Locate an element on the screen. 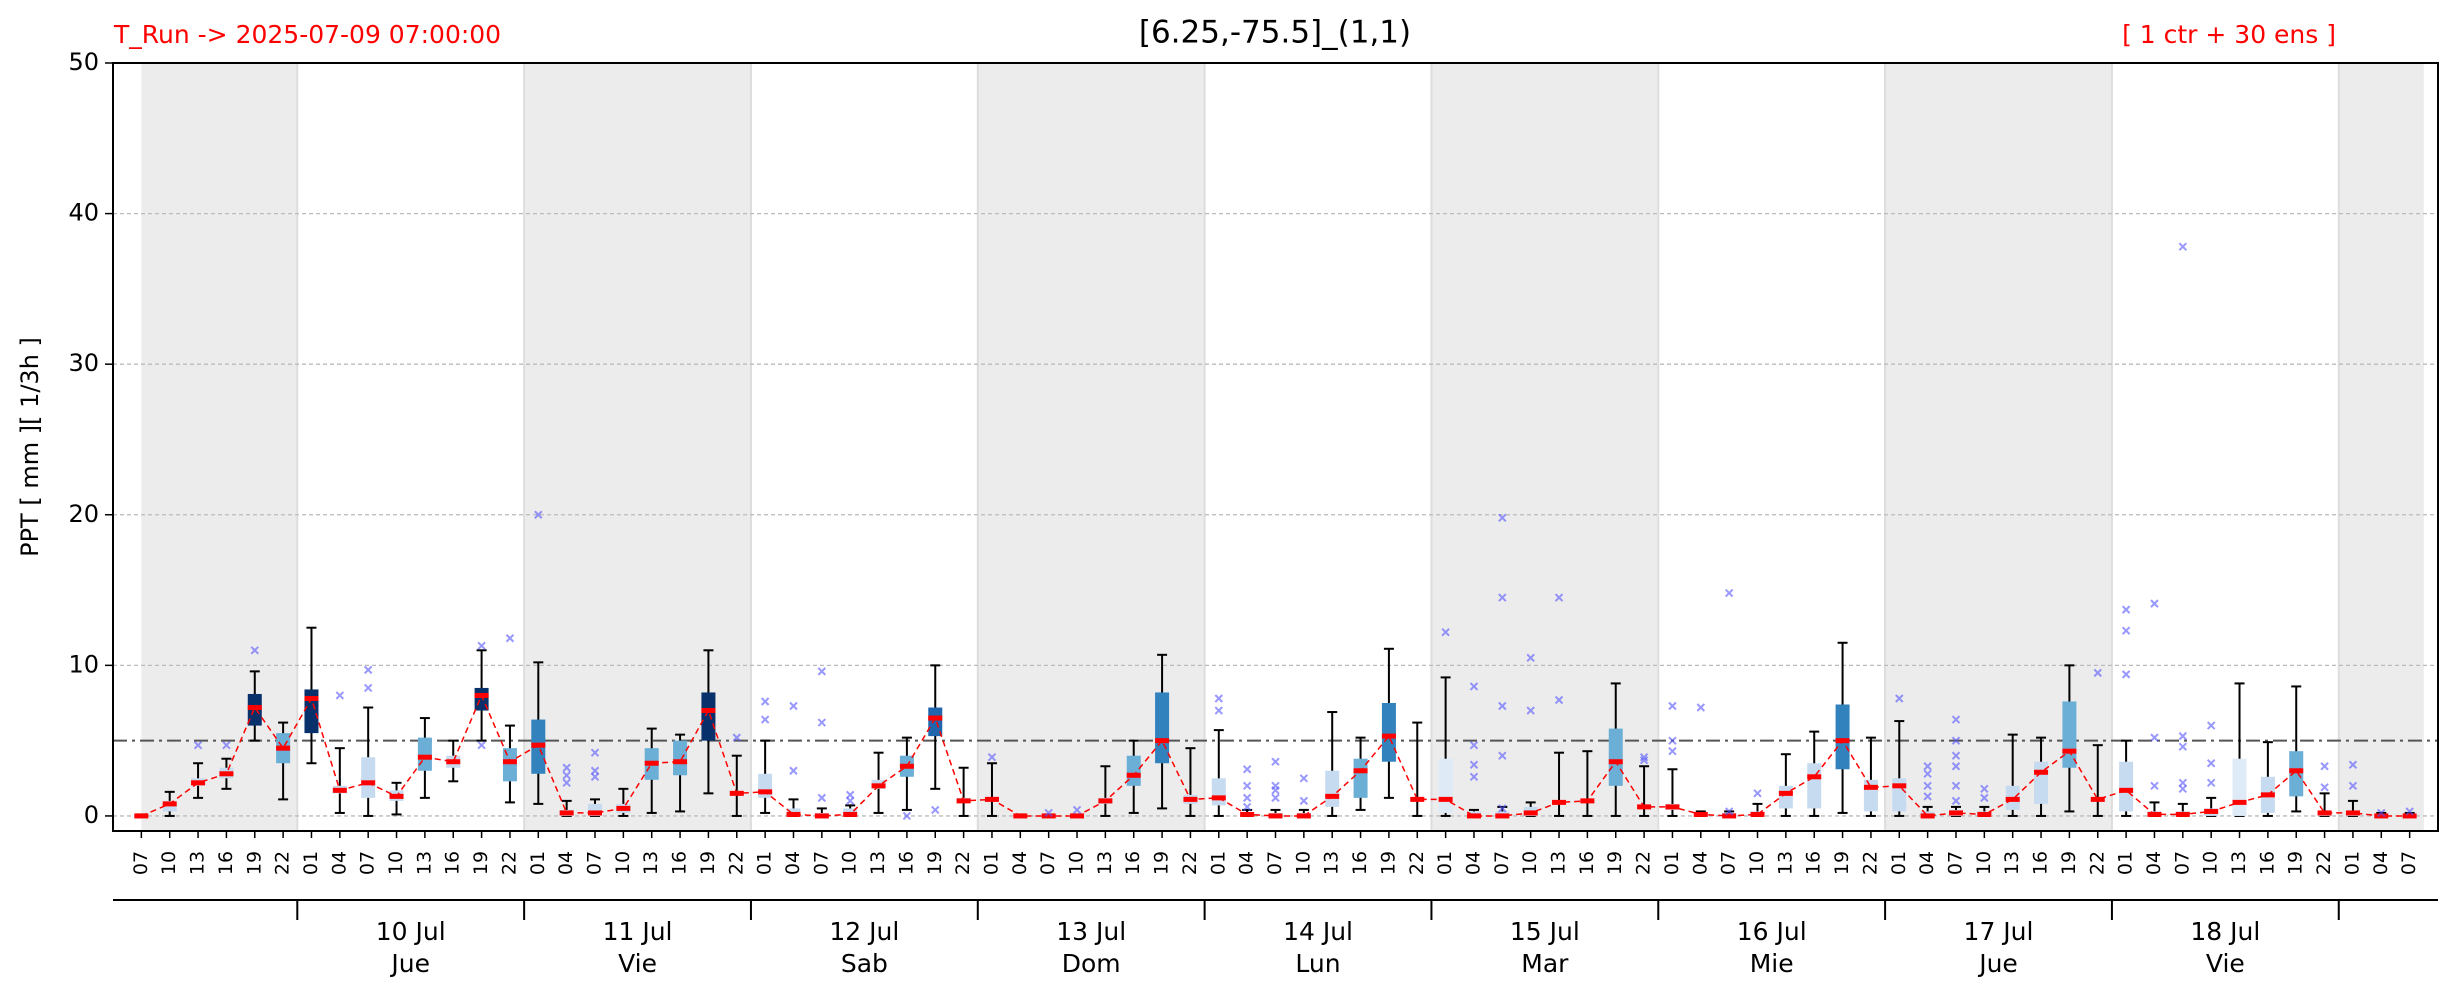 This screenshot has width=2459, height=1001. day-label: 17 Jul is located at coordinates (1999, 931).